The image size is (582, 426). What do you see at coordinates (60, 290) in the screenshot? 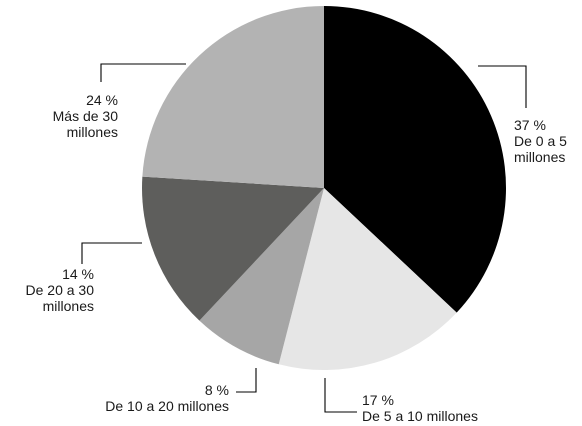
I see `slice-category-label: De 20 a 30` at bounding box center [60, 290].